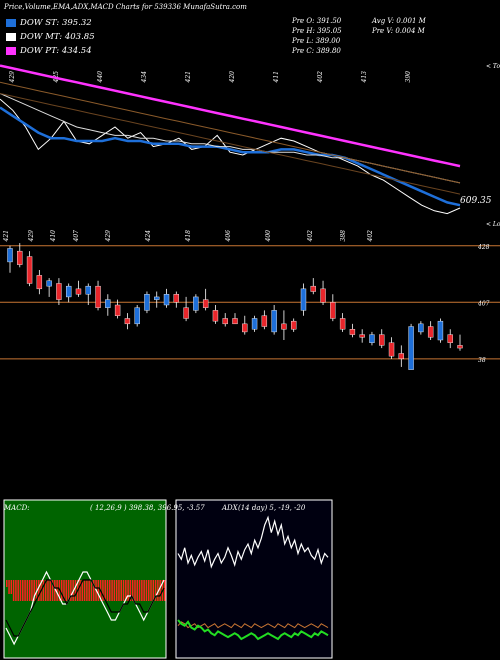 The image size is (500, 660). Describe the element at coordinates (232, 77) in the screenshot. I see `ema-top-tick-label: 420` at that location.